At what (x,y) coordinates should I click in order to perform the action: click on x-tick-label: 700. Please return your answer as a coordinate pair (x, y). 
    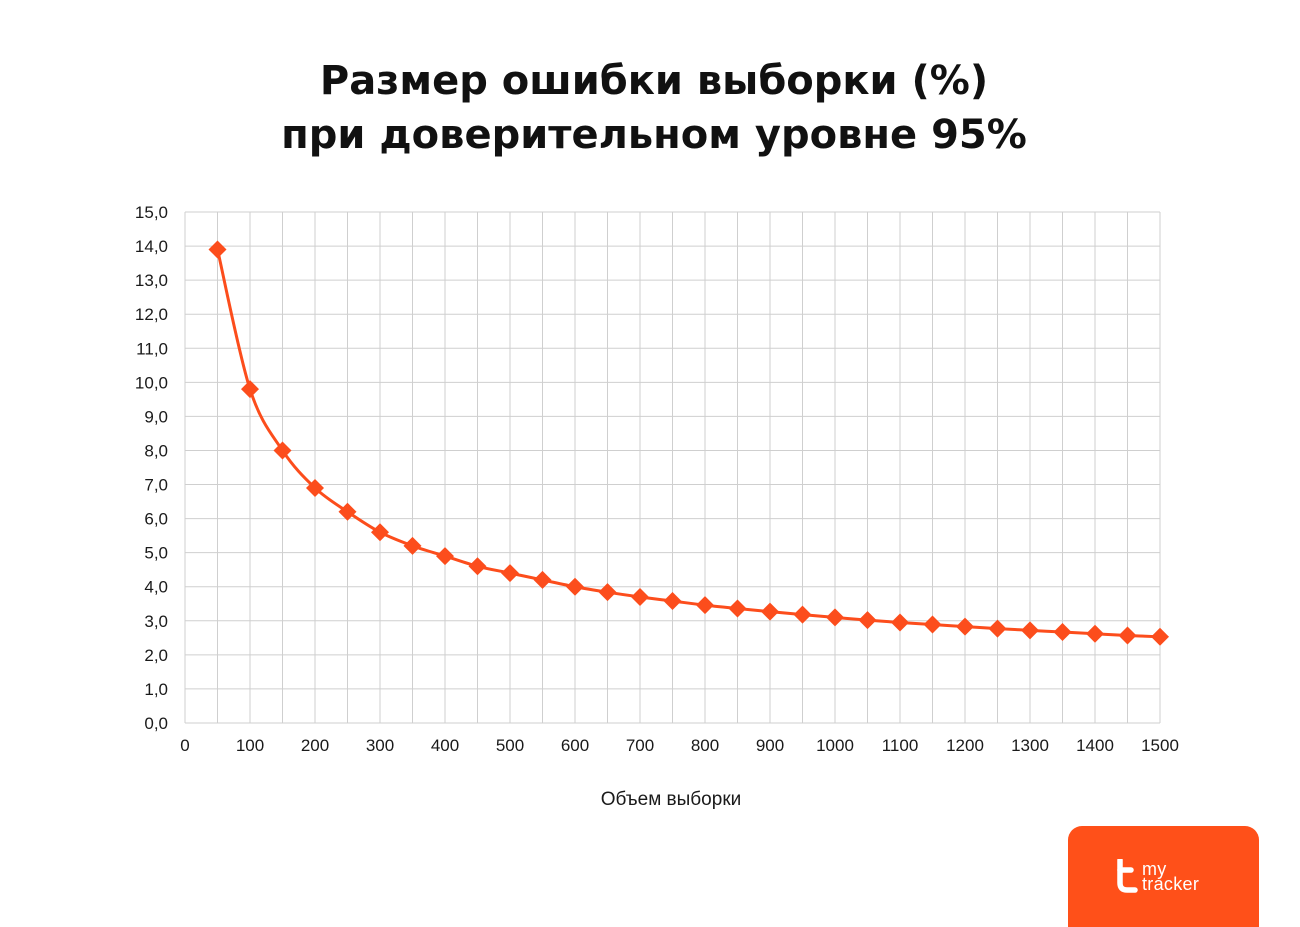
    Looking at the image, I should click on (640, 745).